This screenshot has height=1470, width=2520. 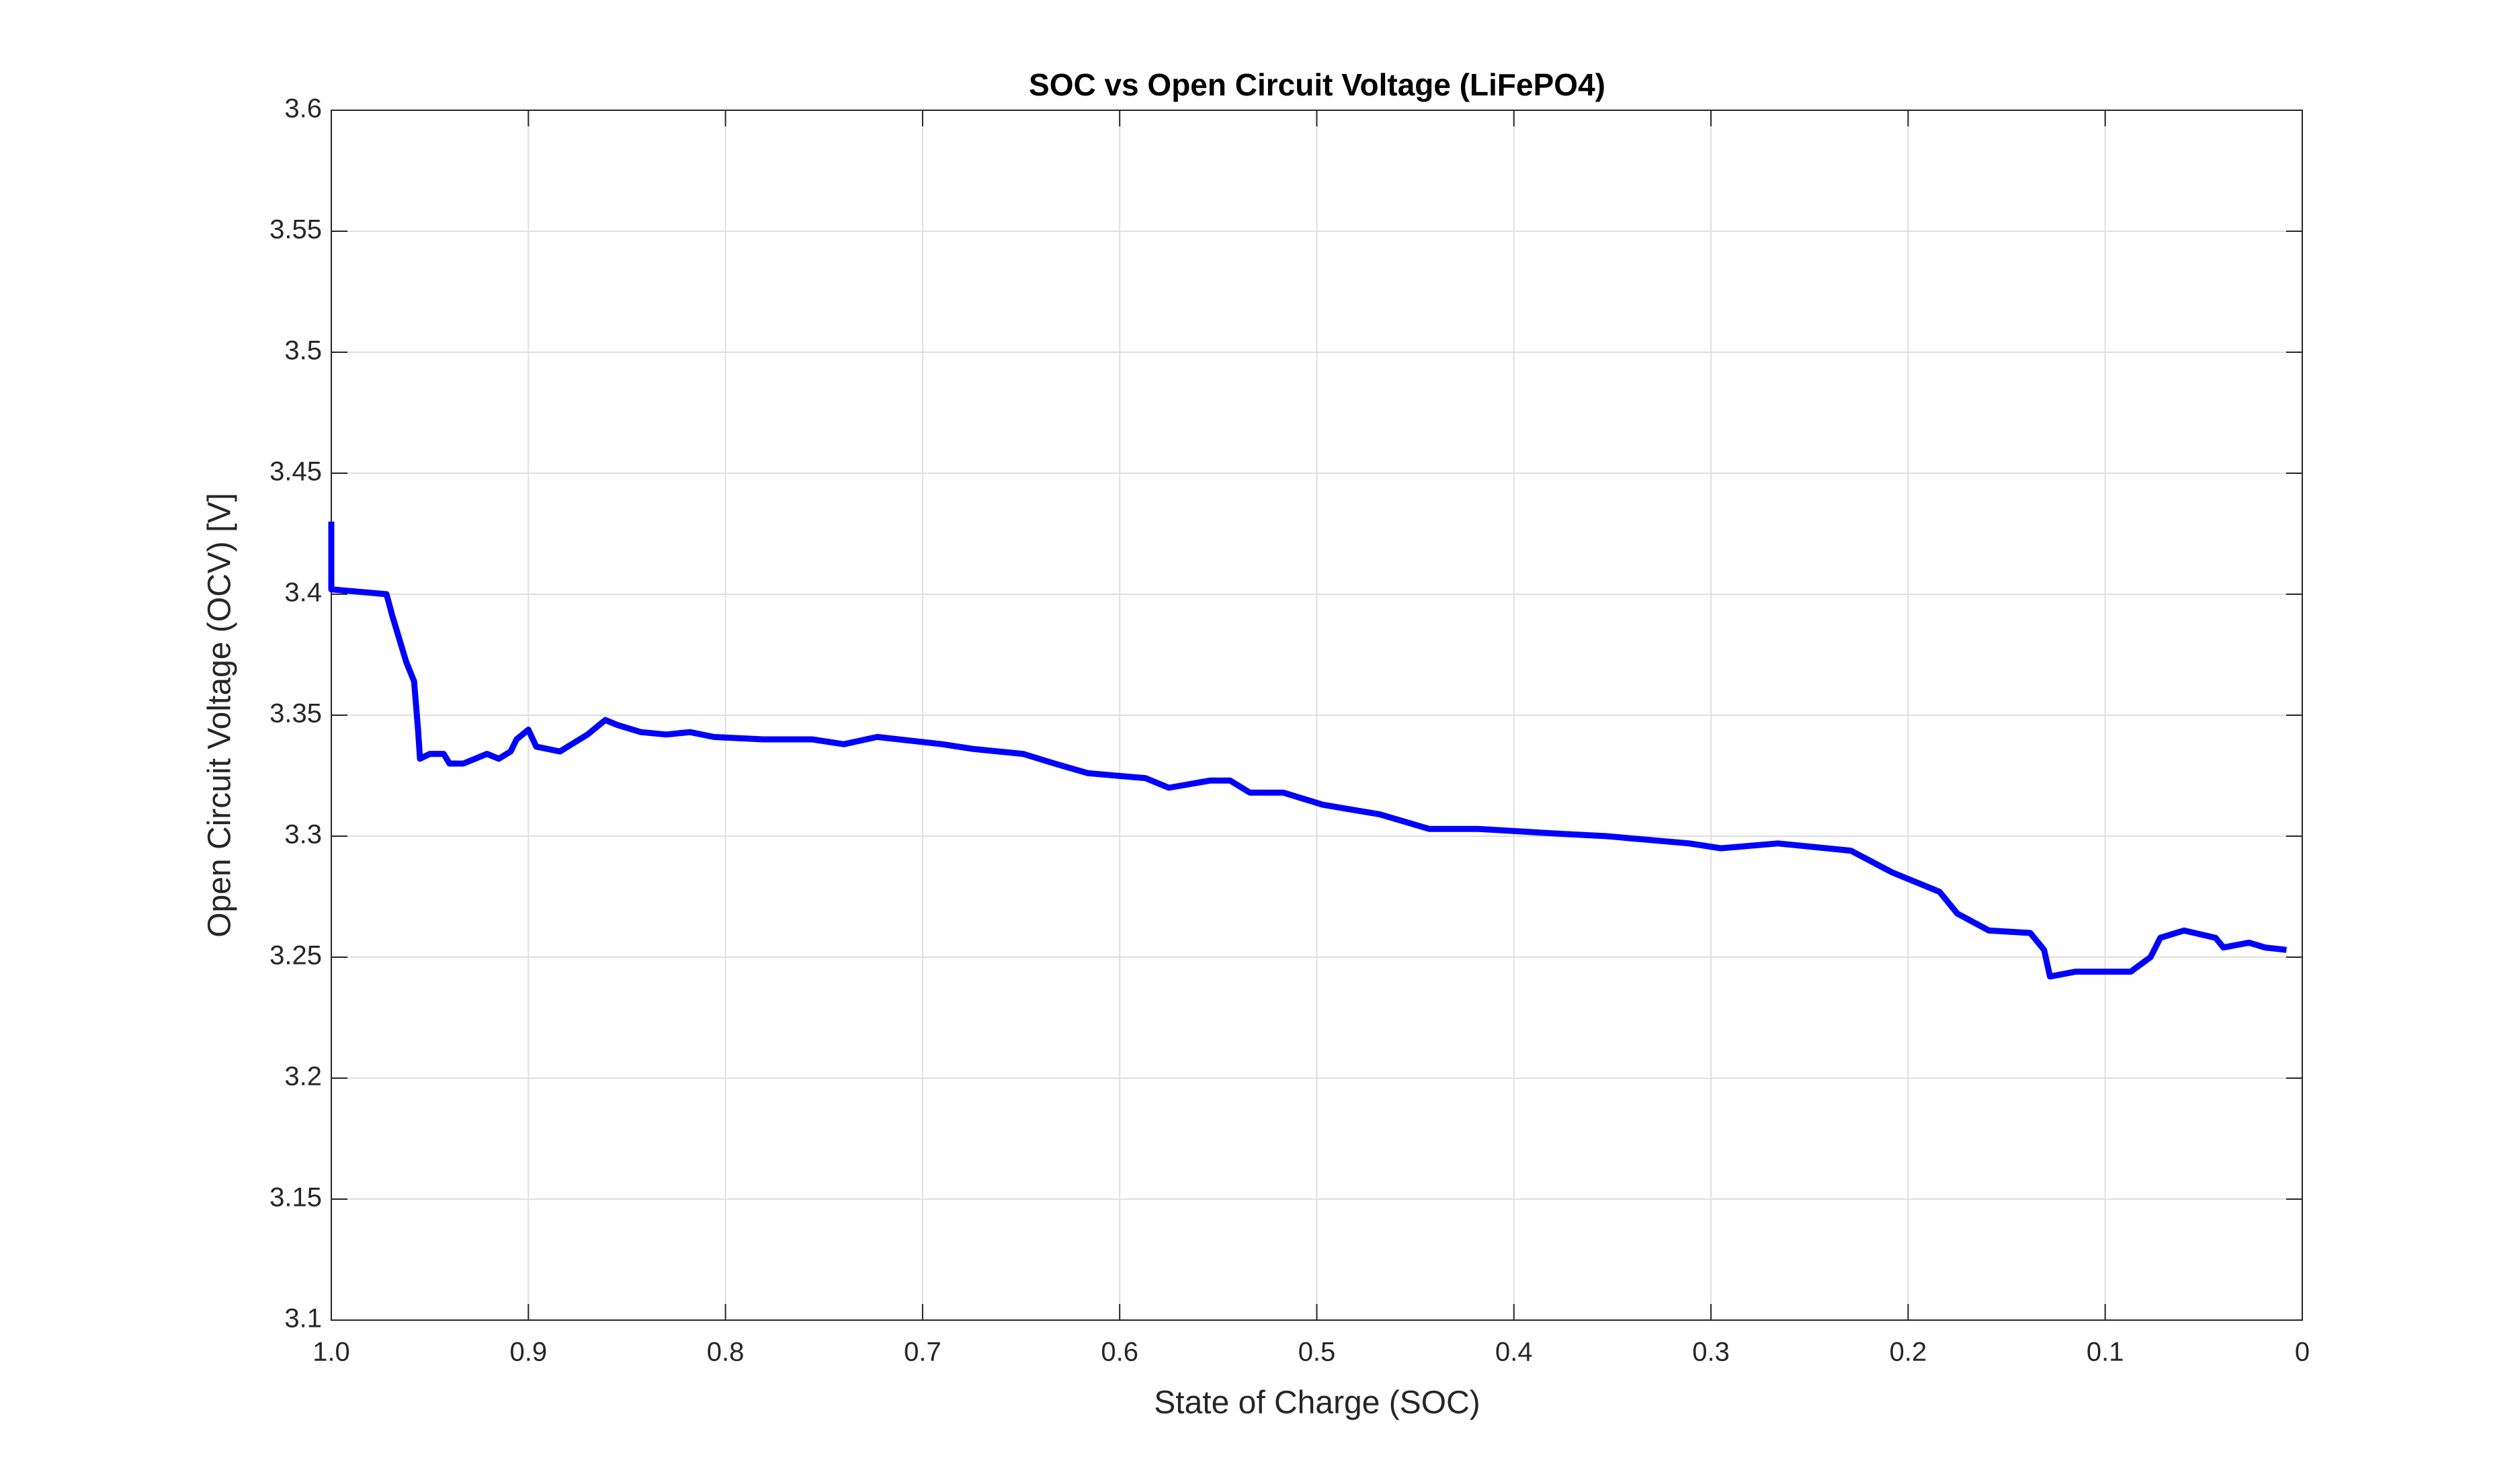 I want to click on y-axis-label: Open Circuit Voltage (OCV) [V], so click(x=220, y=715).